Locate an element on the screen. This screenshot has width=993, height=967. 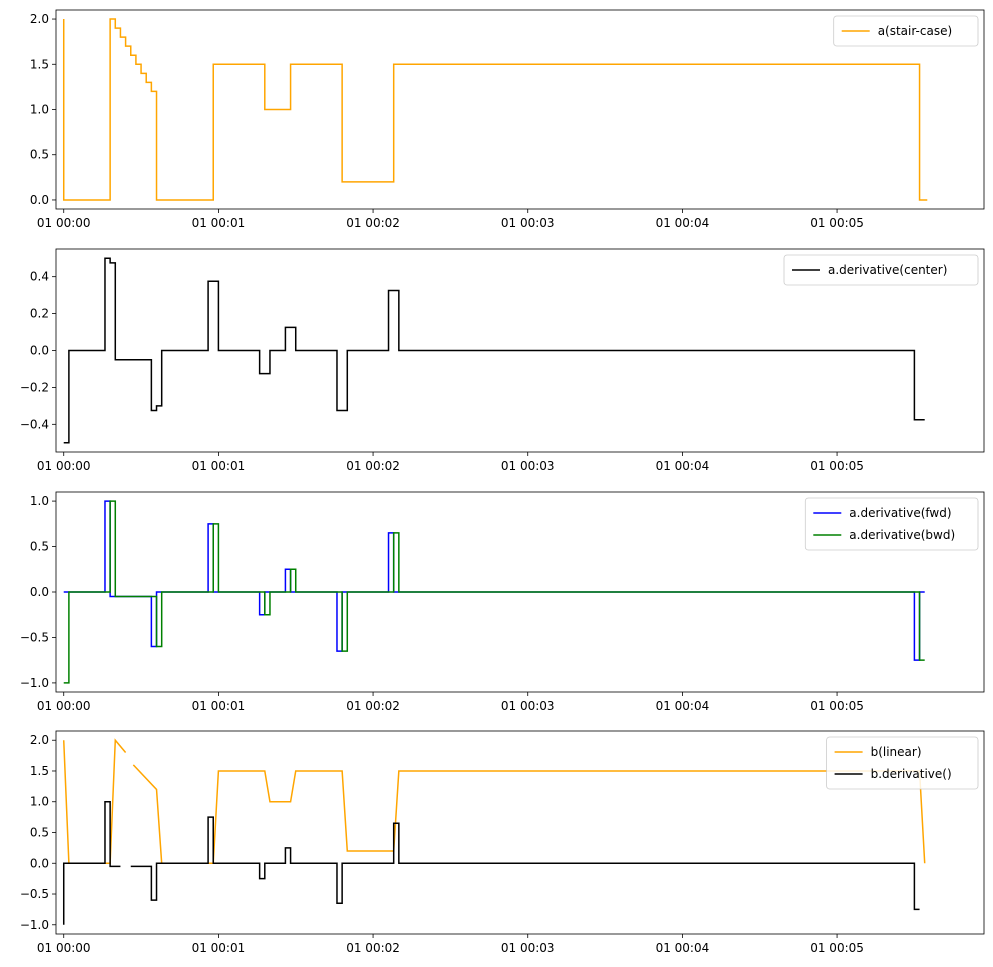
y-tick-label: 0.4 is located at coordinates (39, 277).